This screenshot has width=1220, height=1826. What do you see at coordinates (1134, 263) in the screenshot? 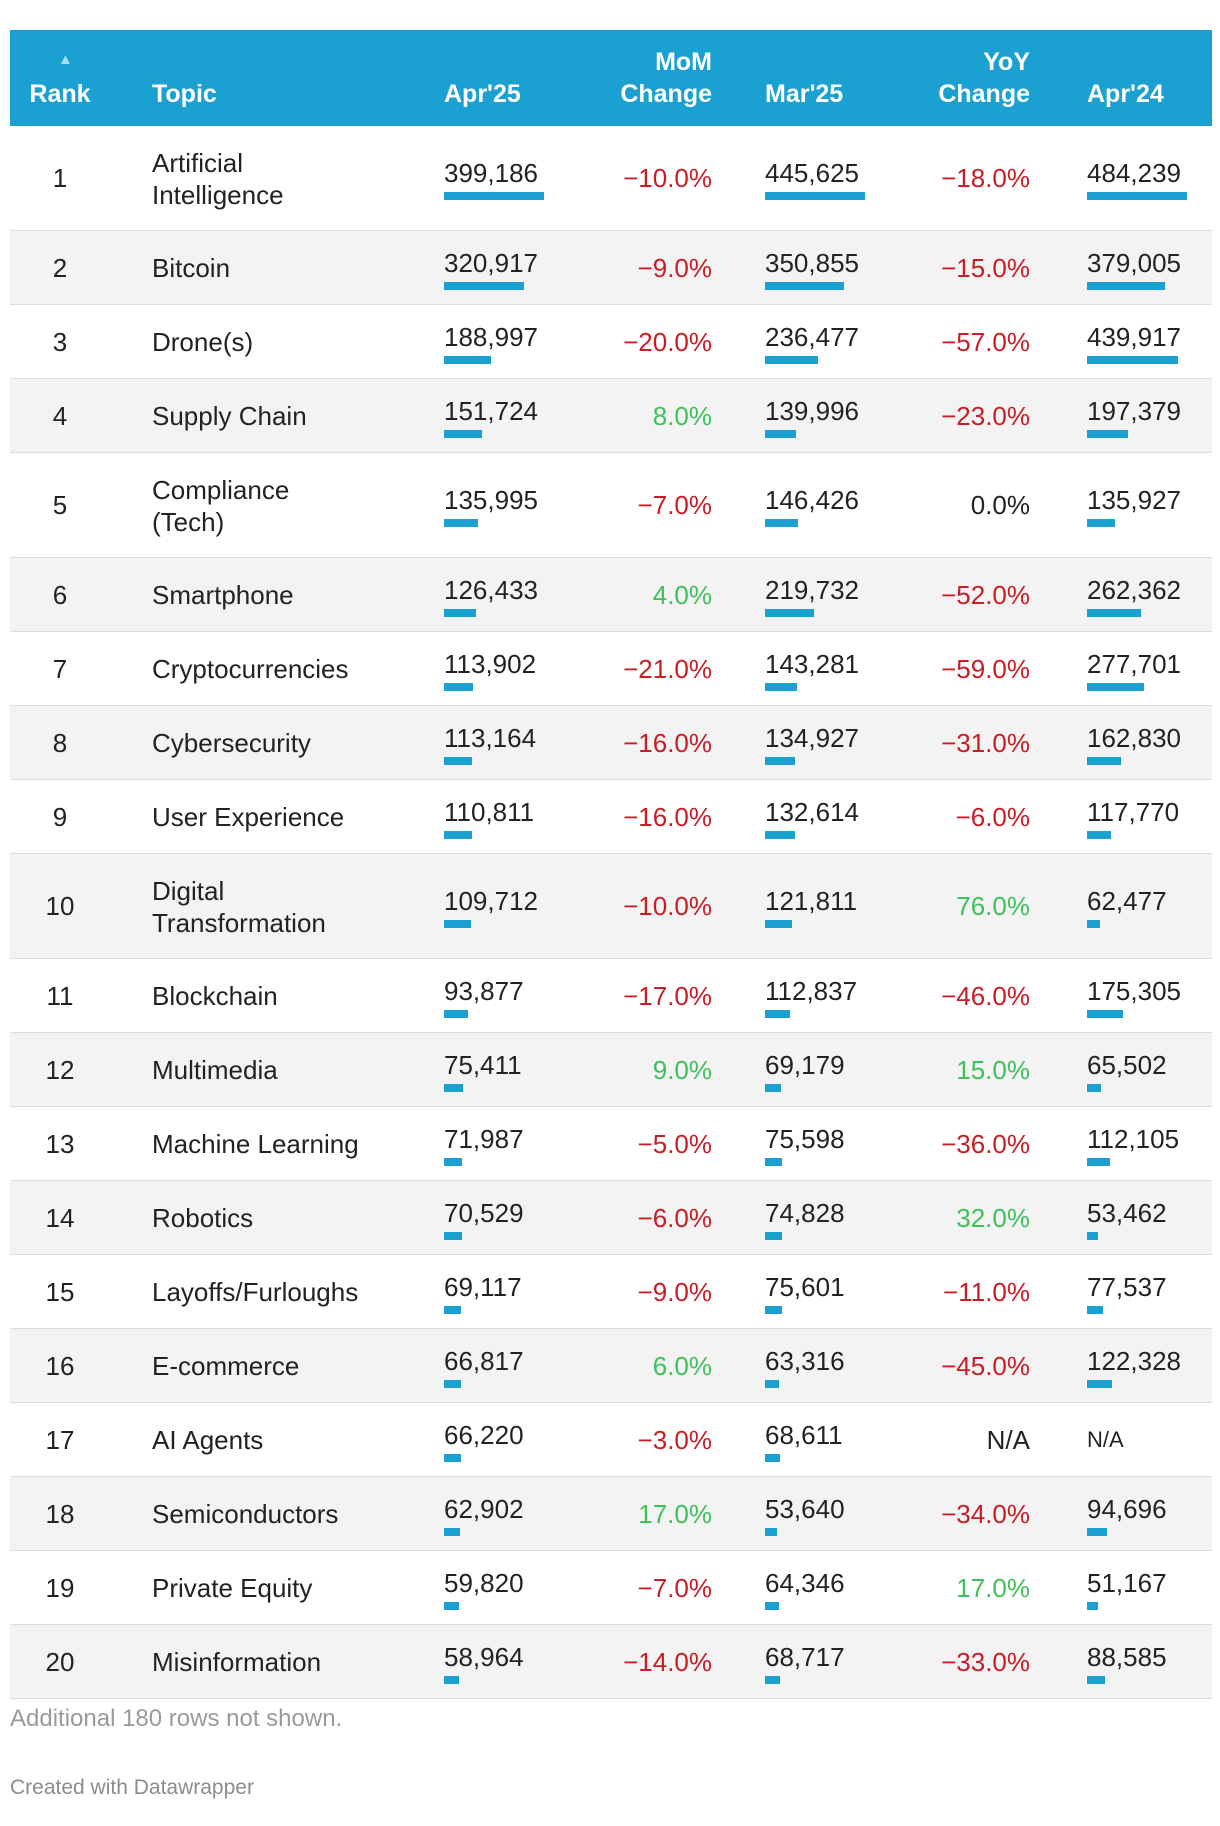
I see `apr24-value: 379,005` at bounding box center [1134, 263].